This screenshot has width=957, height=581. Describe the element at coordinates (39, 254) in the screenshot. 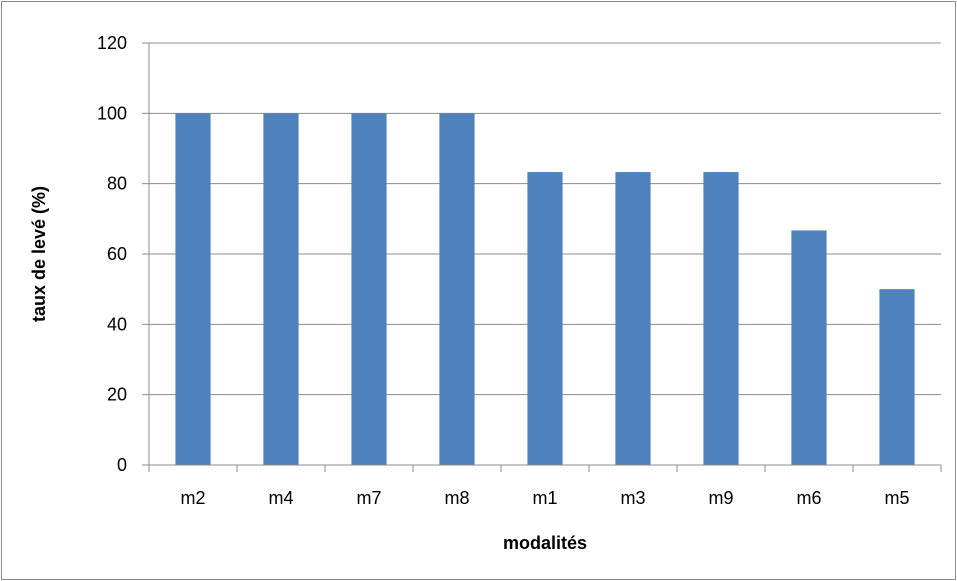

I see `y-axis-title: taux de levé (%)` at that location.